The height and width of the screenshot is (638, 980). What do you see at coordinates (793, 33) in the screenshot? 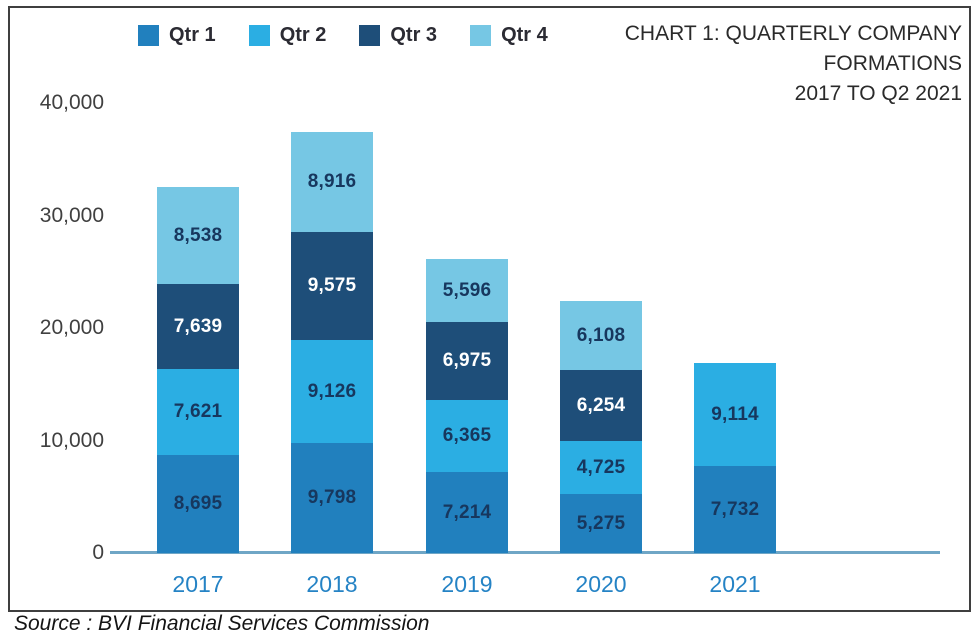
I see `chart-title-line: CHART 1: QUARTERLY COMPANY` at bounding box center [793, 33].